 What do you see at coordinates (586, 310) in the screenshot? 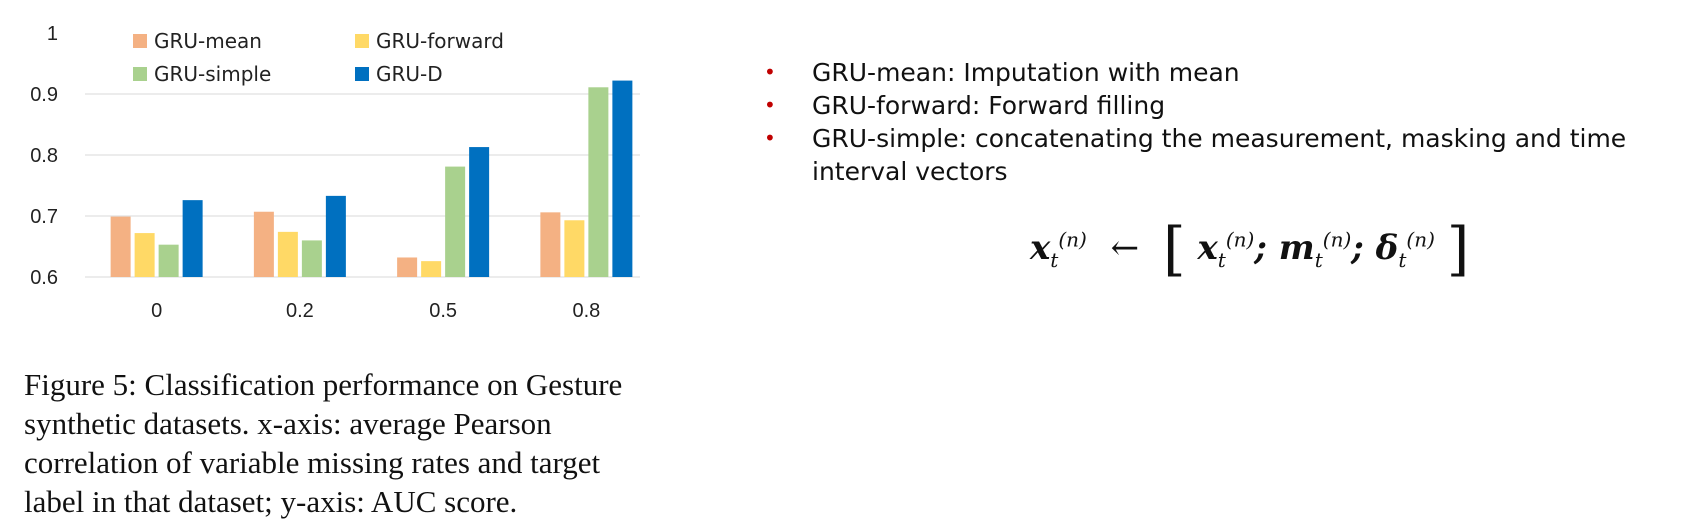
I see `x-tick-label: 0.8` at bounding box center [586, 310].